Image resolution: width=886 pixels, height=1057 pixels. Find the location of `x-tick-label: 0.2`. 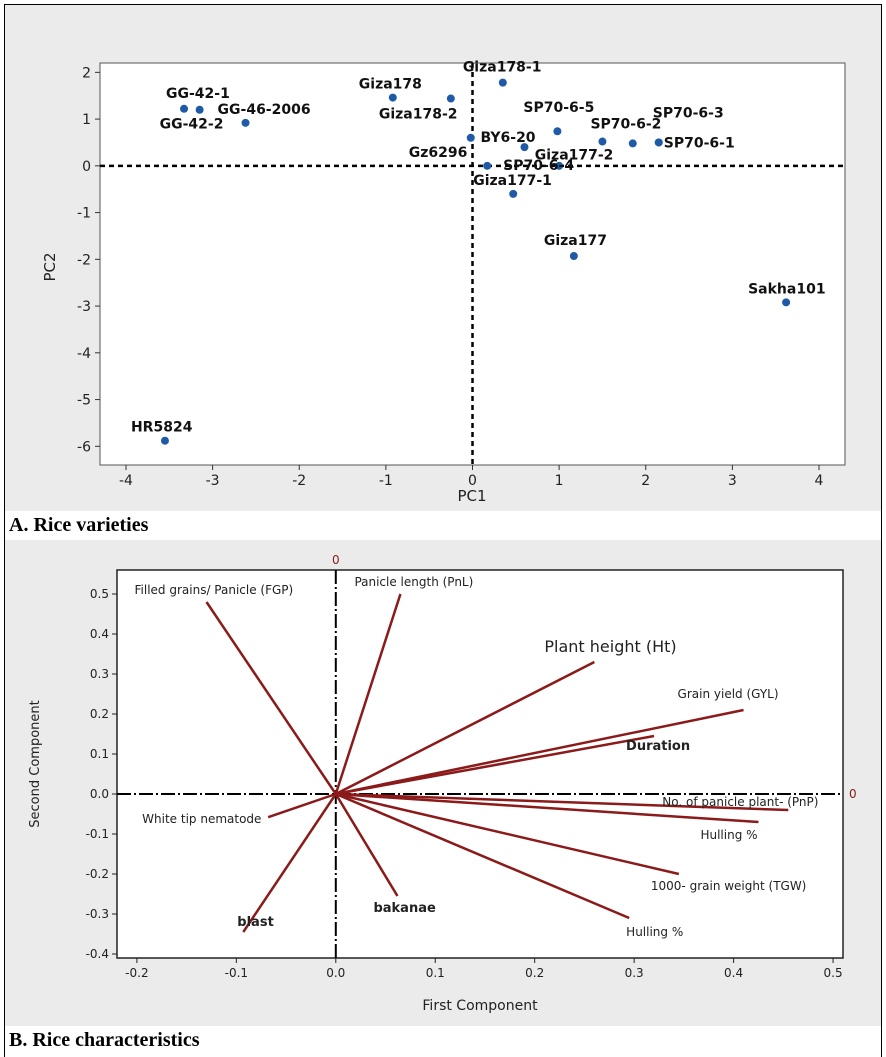

x-tick-label: 0.2 is located at coordinates (534, 973).